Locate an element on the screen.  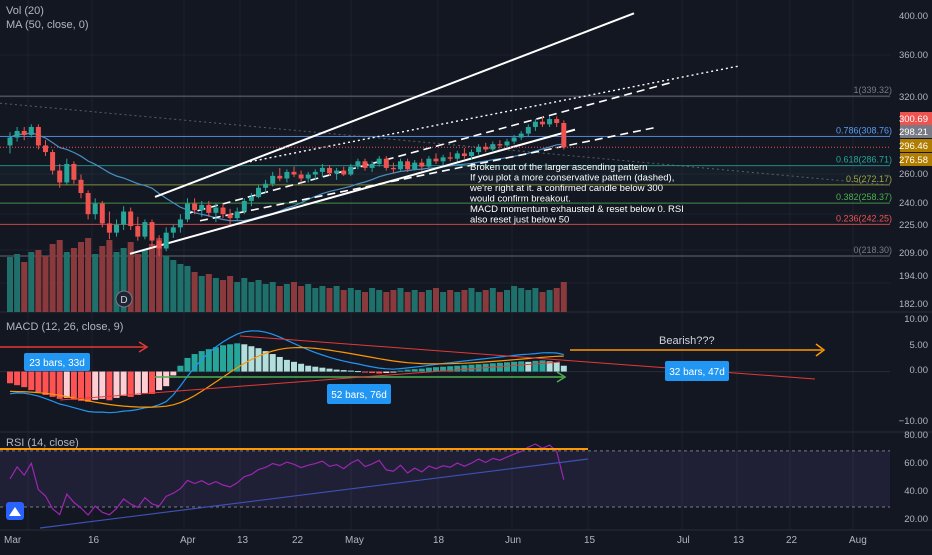
time-axis: Mar 16 Apr 13 22 May 18 Jun 15 Jul 13 22 Aug is located at coordinates (435, 540).